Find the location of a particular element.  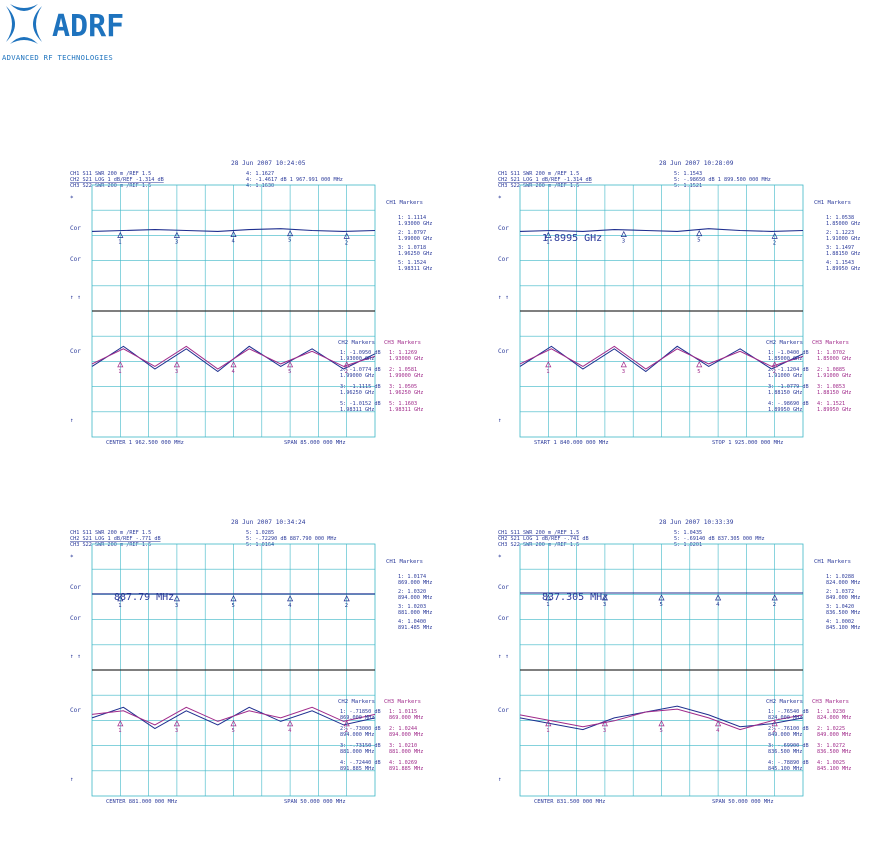

ch3-markers-title: CH3 Markers is located at coordinates (402, 343).